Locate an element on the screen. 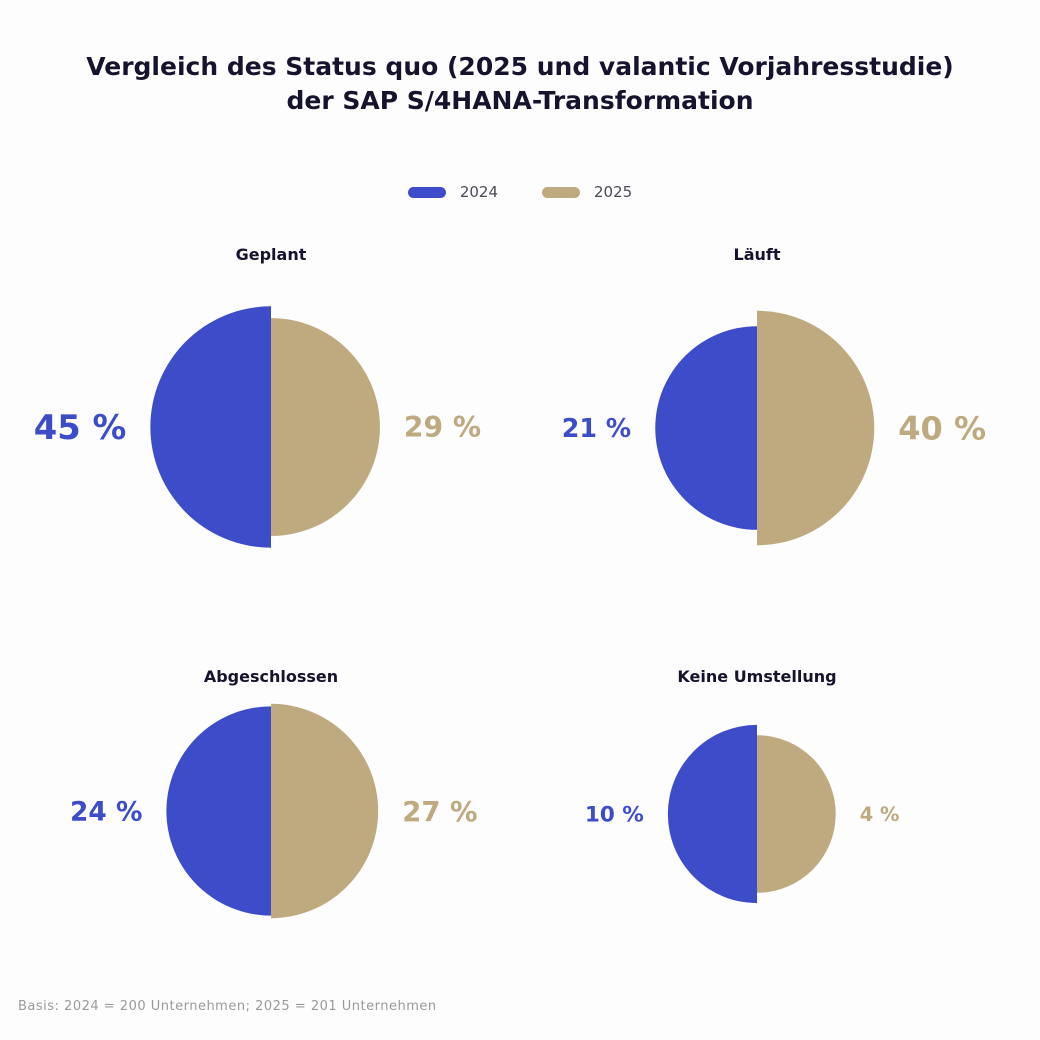 The width and height of the screenshot is (1040, 1040). value-label-2024: 24 % is located at coordinates (106, 812).